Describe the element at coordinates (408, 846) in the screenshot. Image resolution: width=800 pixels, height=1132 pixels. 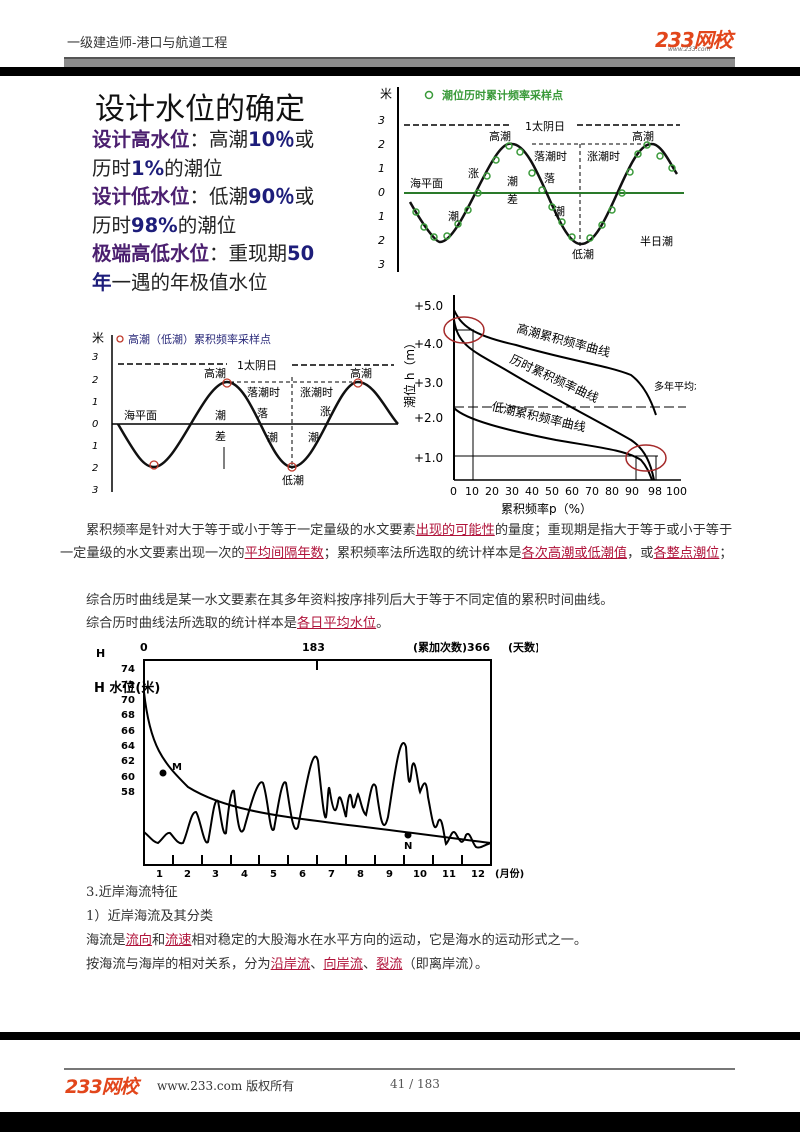
I see `svg-text: N` at that location.